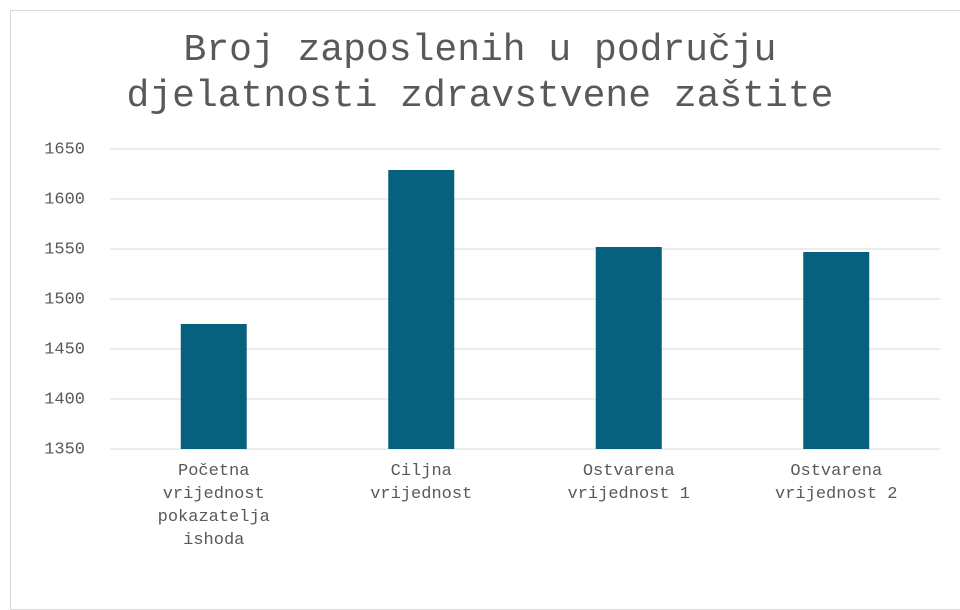 The height and width of the screenshot is (610, 960). What do you see at coordinates (421, 483) in the screenshot?
I see `x-tick-label: Ciljna vrijednost` at bounding box center [421, 483].